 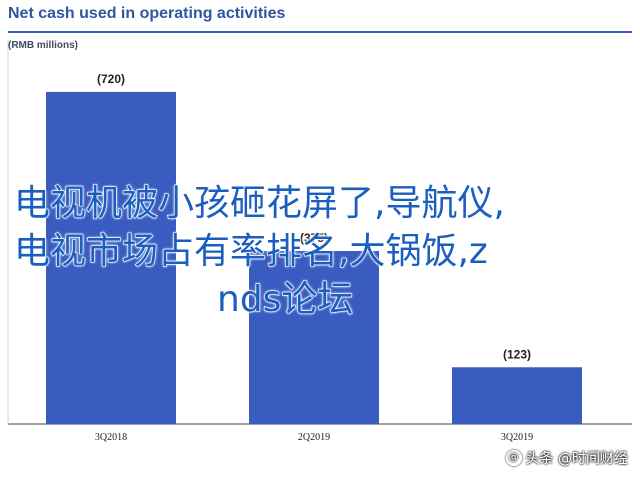 I want to click on watermark-text: 头条 @时间财经, so click(x=576, y=459).